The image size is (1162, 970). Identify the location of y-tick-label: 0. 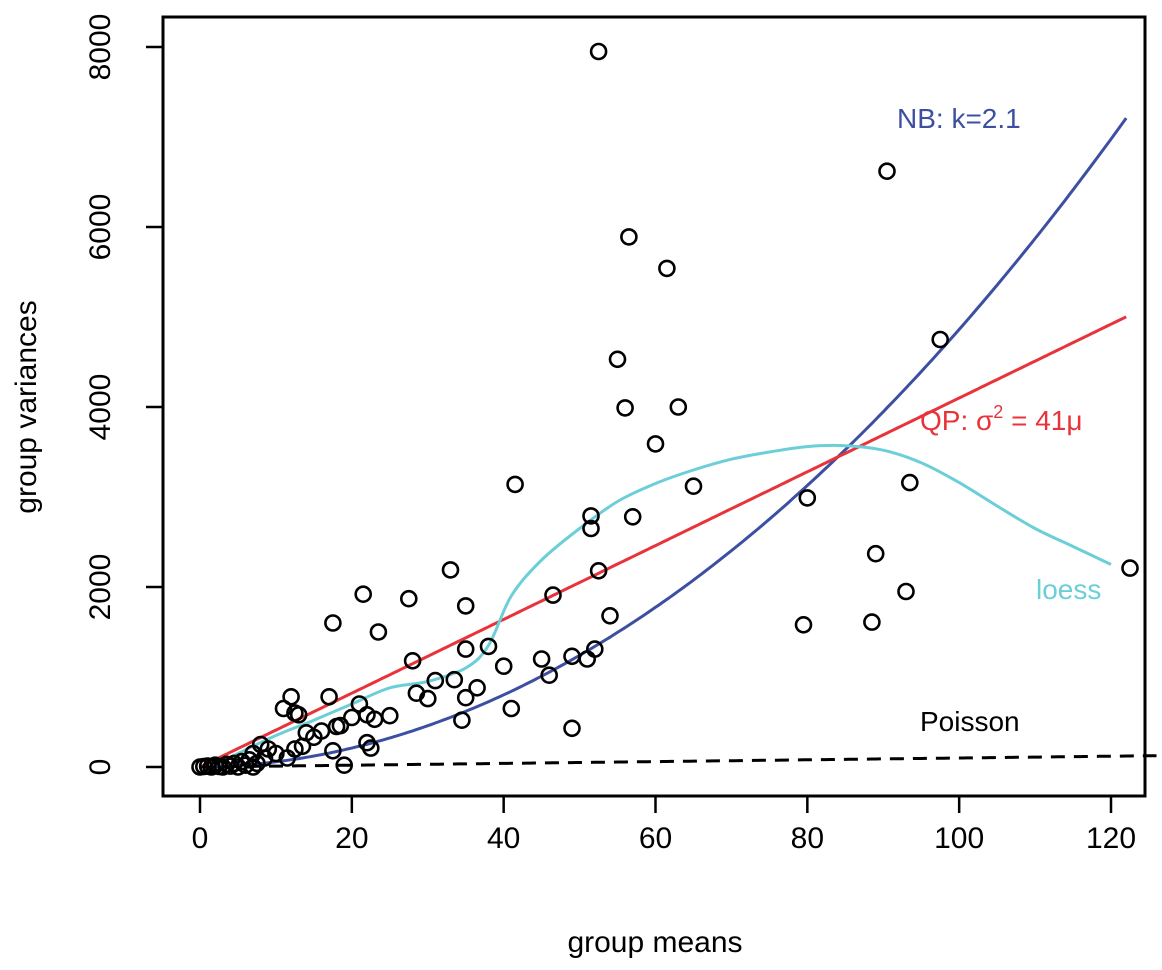
(100, 767).